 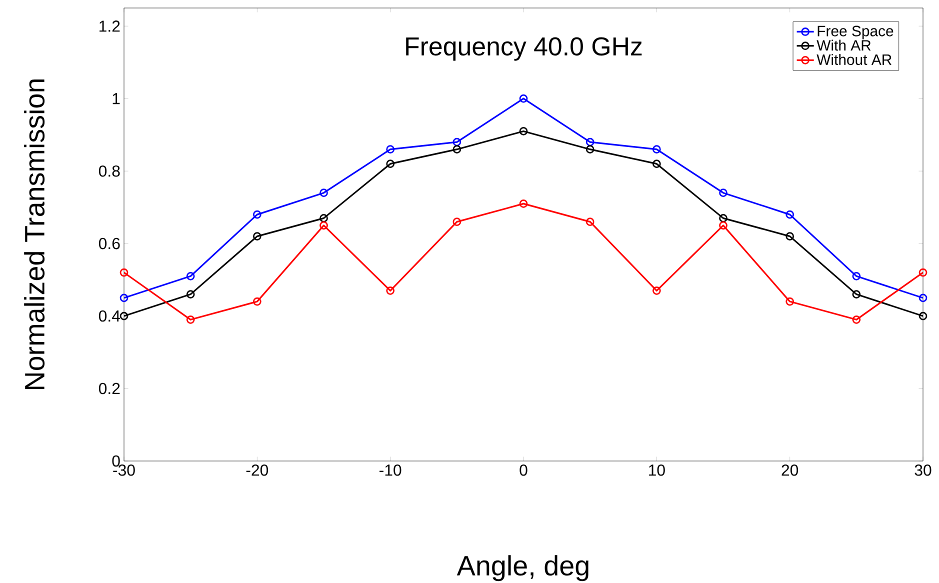 What do you see at coordinates (522, 568) in the screenshot?
I see `x-axis-title: Angle, deg` at bounding box center [522, 568].